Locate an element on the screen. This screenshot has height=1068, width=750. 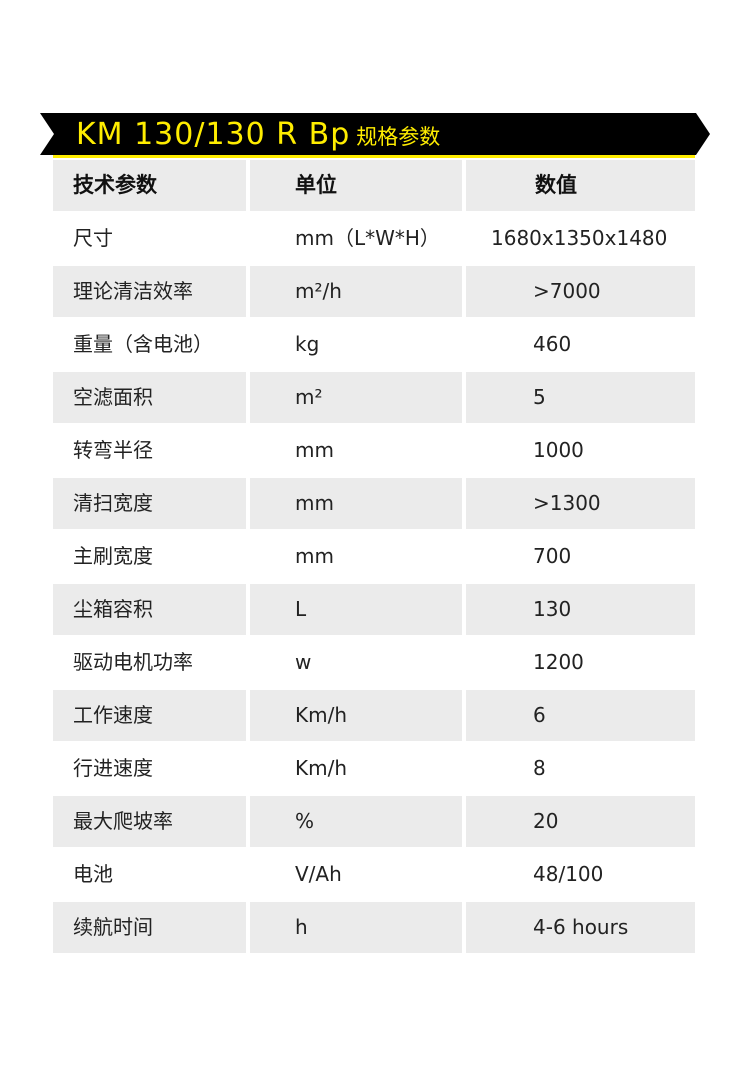
header-parameter: 技术参数 is located at coordinates (149, 185).